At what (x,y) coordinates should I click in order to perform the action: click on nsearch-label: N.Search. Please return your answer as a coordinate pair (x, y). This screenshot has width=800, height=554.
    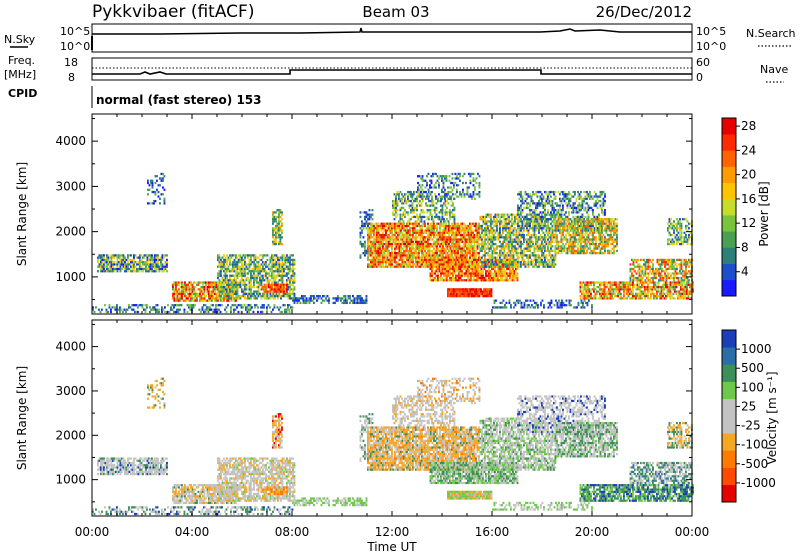
    Looking at the image, I should click on (771, 33).